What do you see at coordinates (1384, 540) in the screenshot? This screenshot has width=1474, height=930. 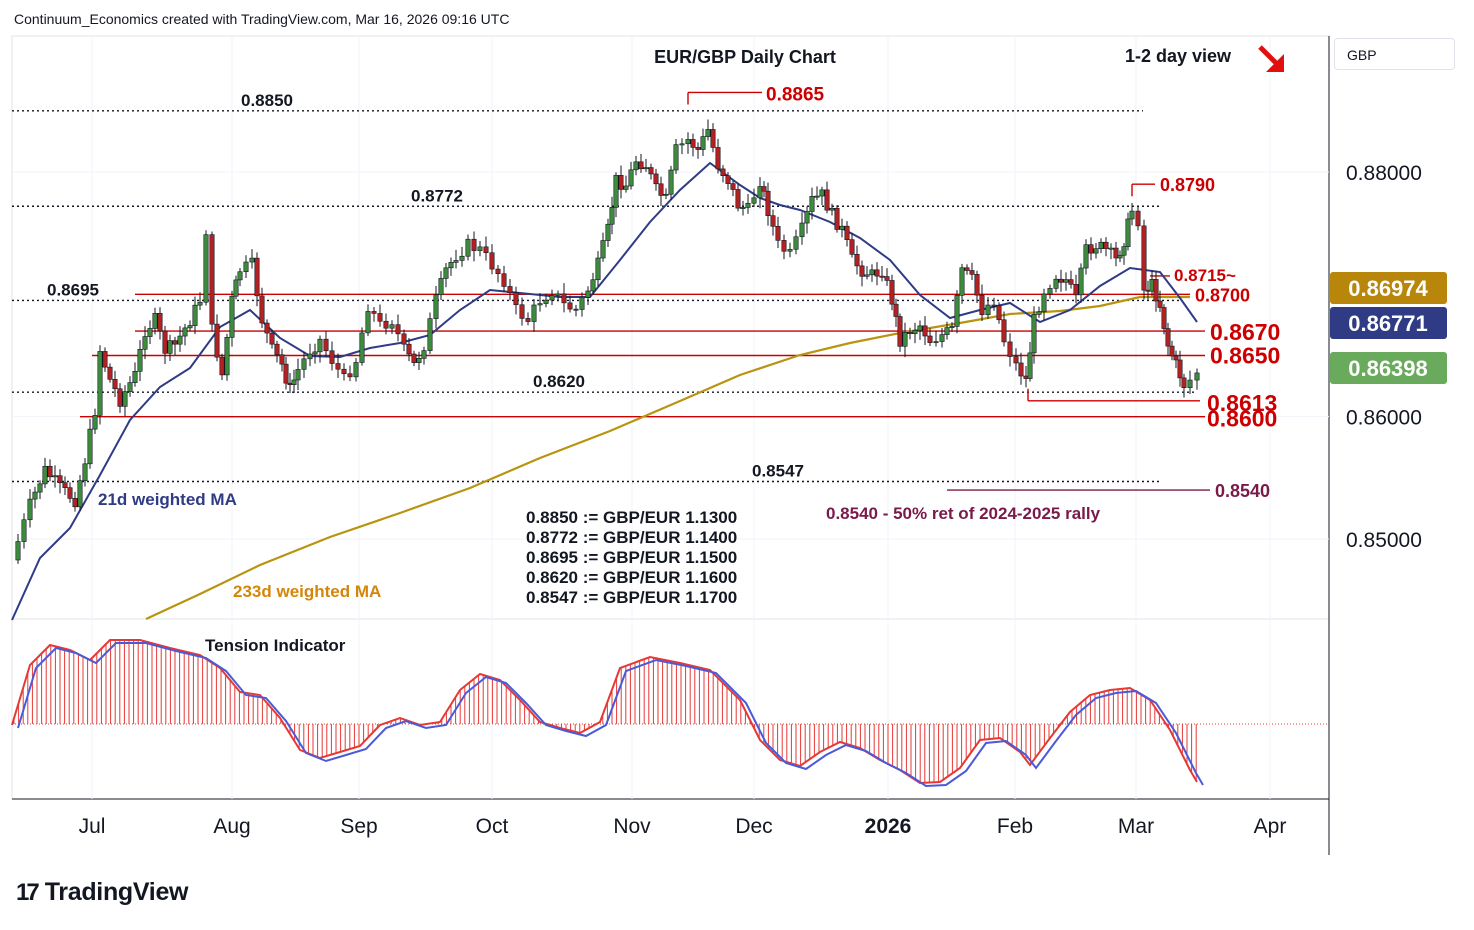 I see `price-tick-label: 0.85000` at bounding box center [1384, 540].